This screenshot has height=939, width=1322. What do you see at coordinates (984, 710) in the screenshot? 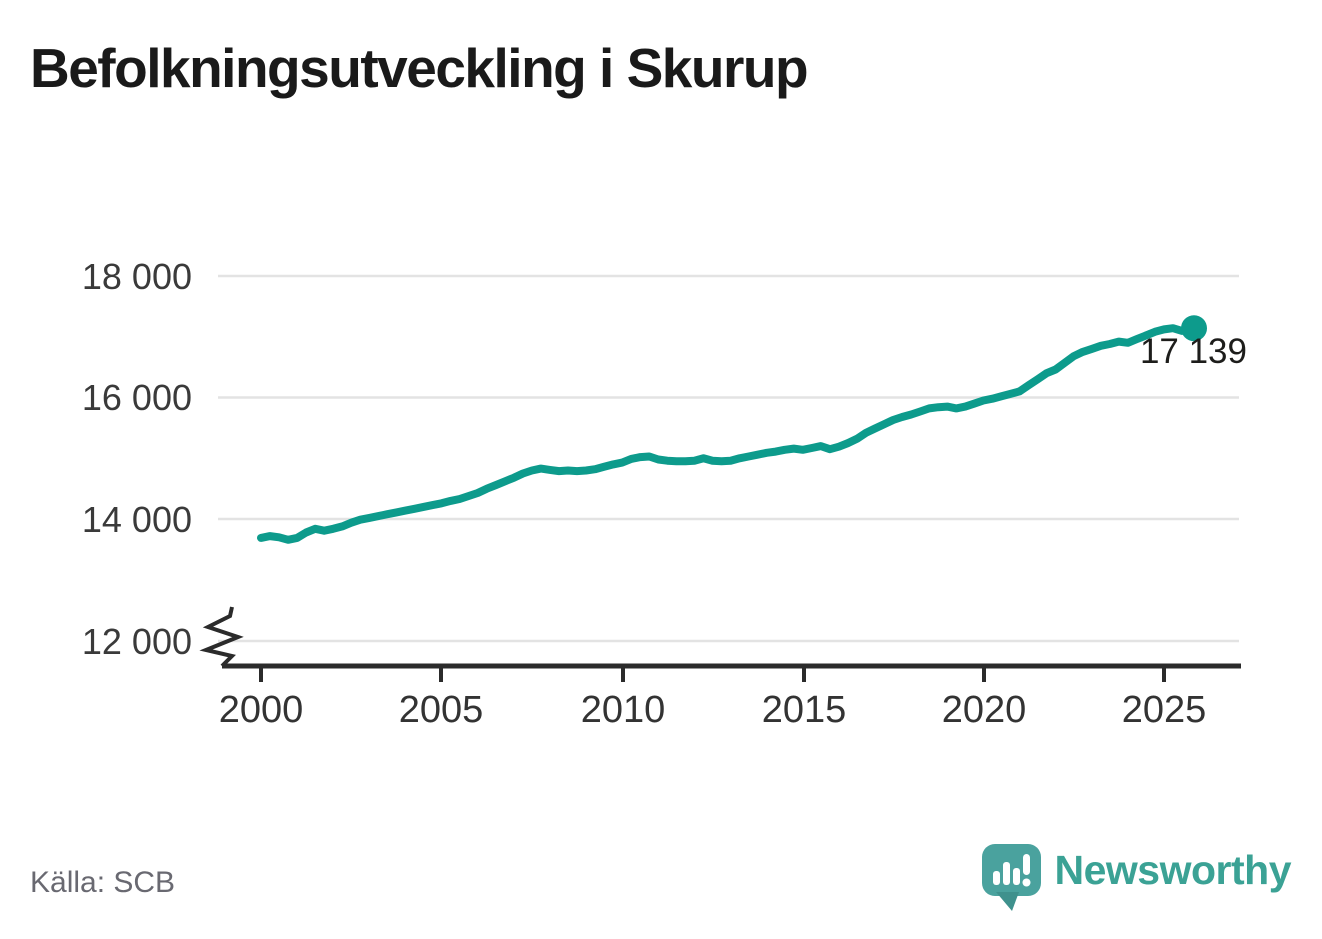
I see `x-tick-label: 2020` at bounding box center [984, 710].